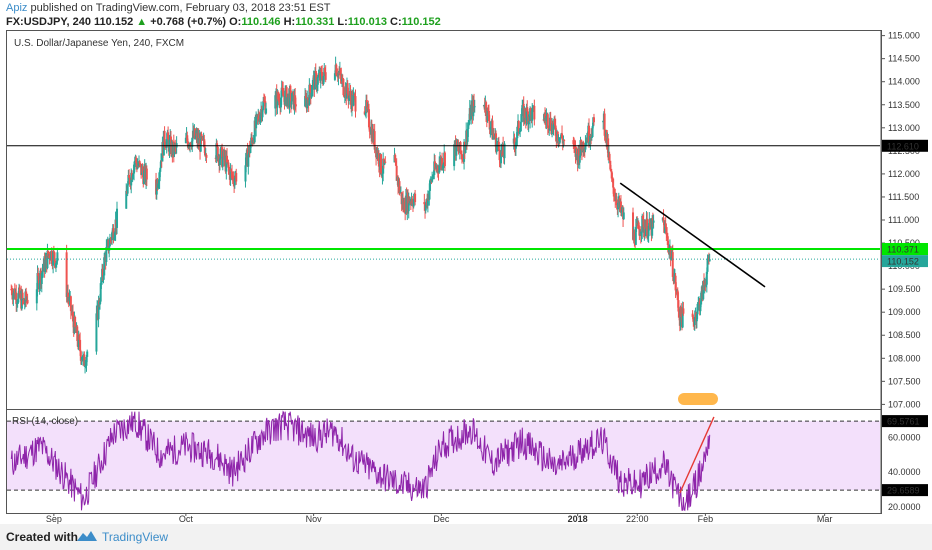 This screenshot has height=550, width=932. I want to click on symbol-label: FX:USDJPY, 240, so click(48, 22).